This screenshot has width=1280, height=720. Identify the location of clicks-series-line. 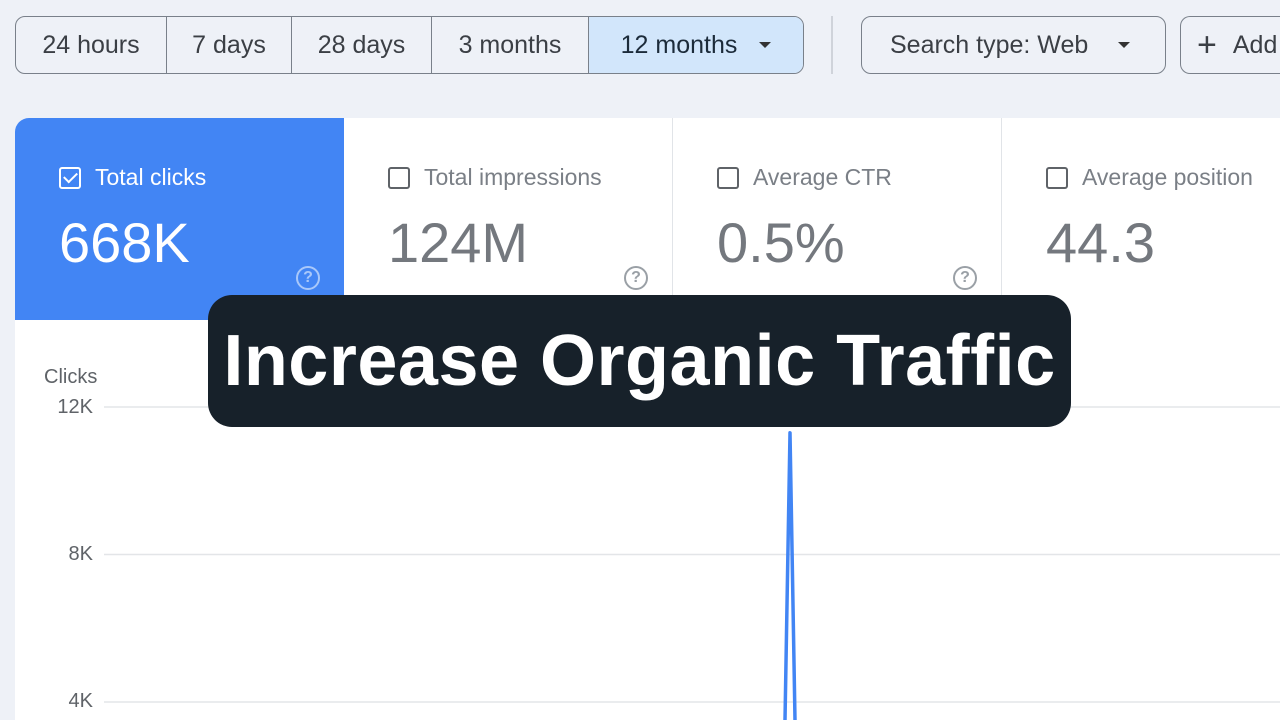
(790, 575).